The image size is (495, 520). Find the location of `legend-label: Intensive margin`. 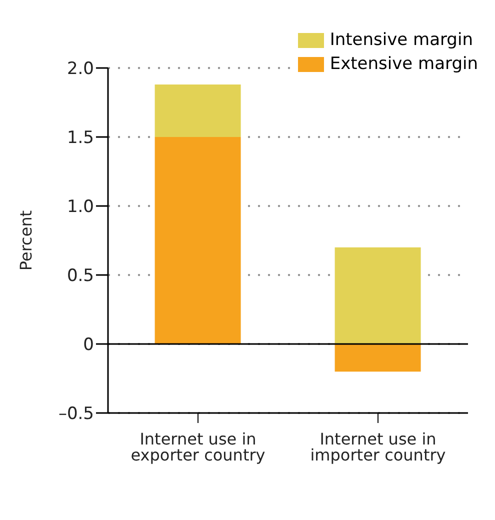

legend-label: Intensive margin is located at coordinates (401, 40).